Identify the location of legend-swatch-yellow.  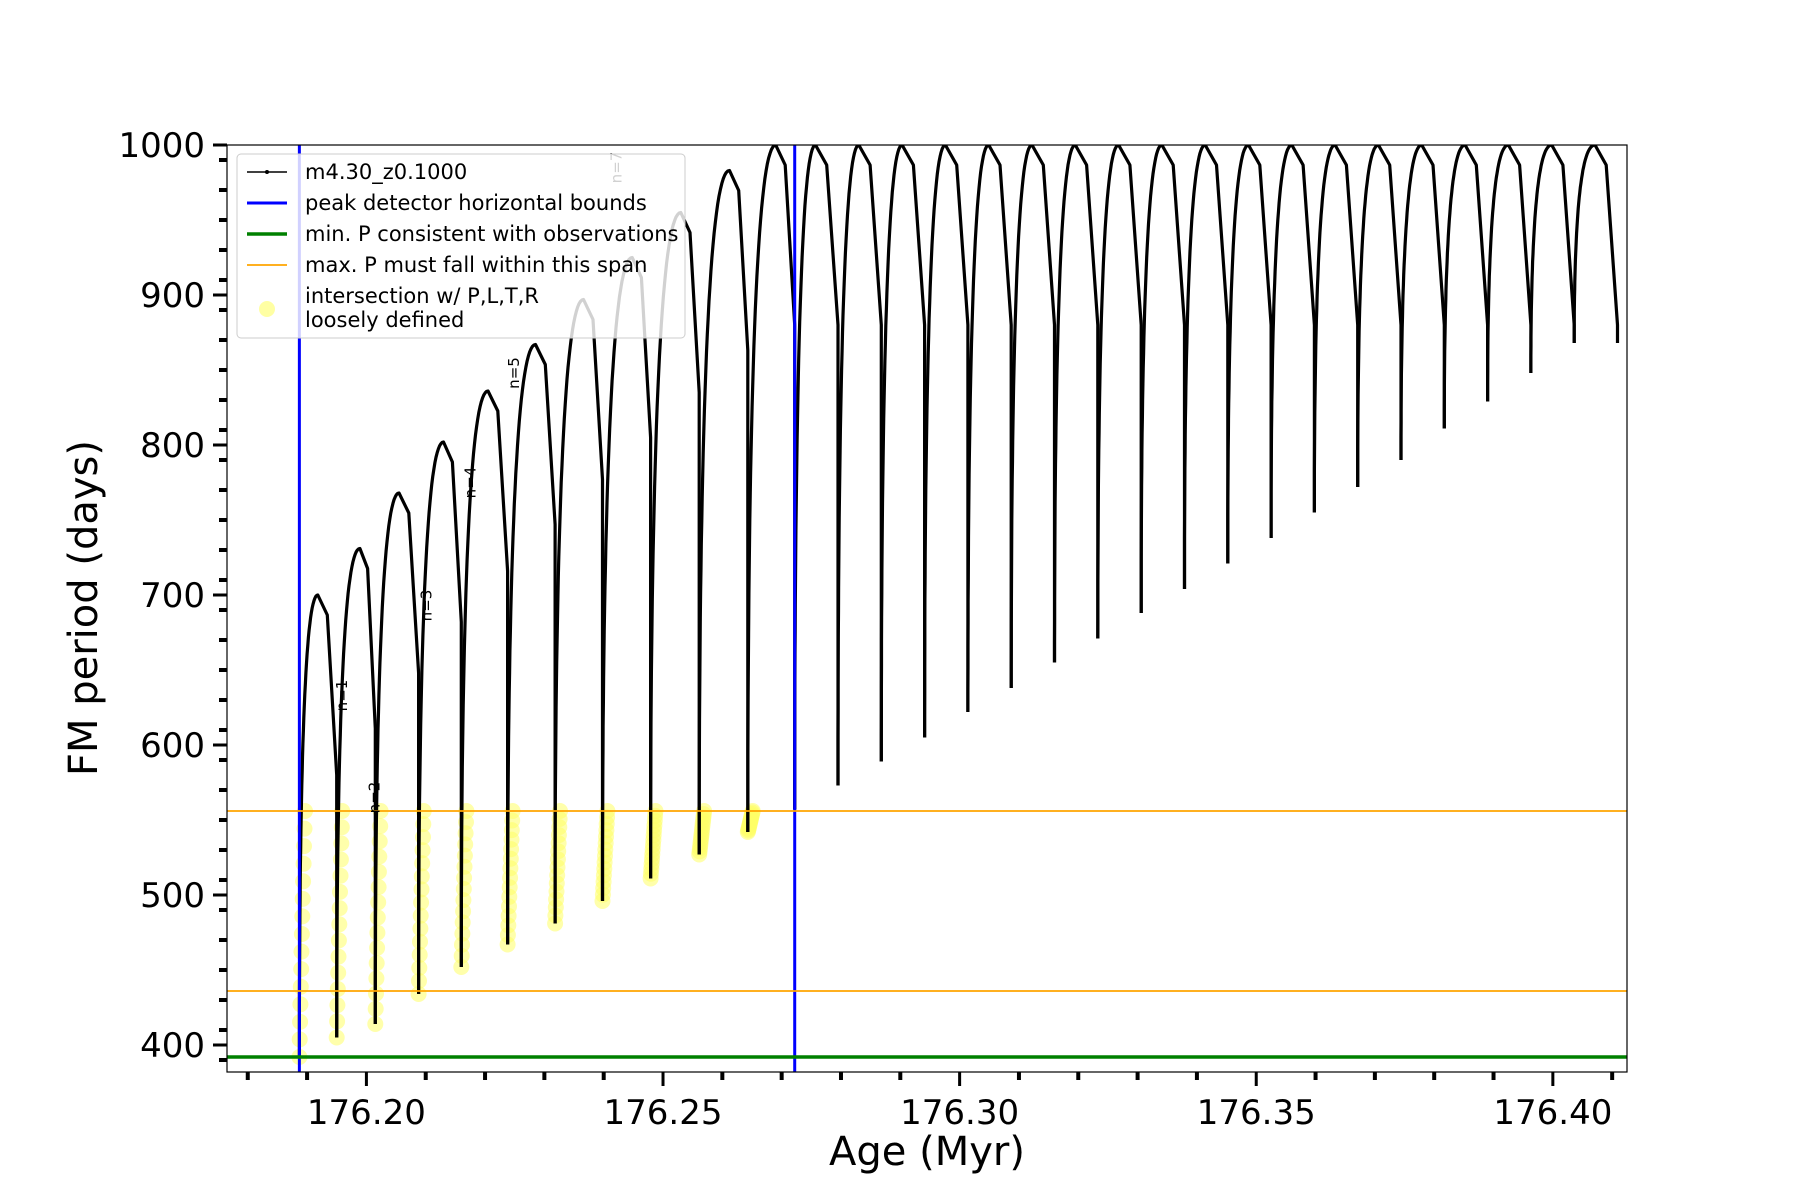
(267, 309).